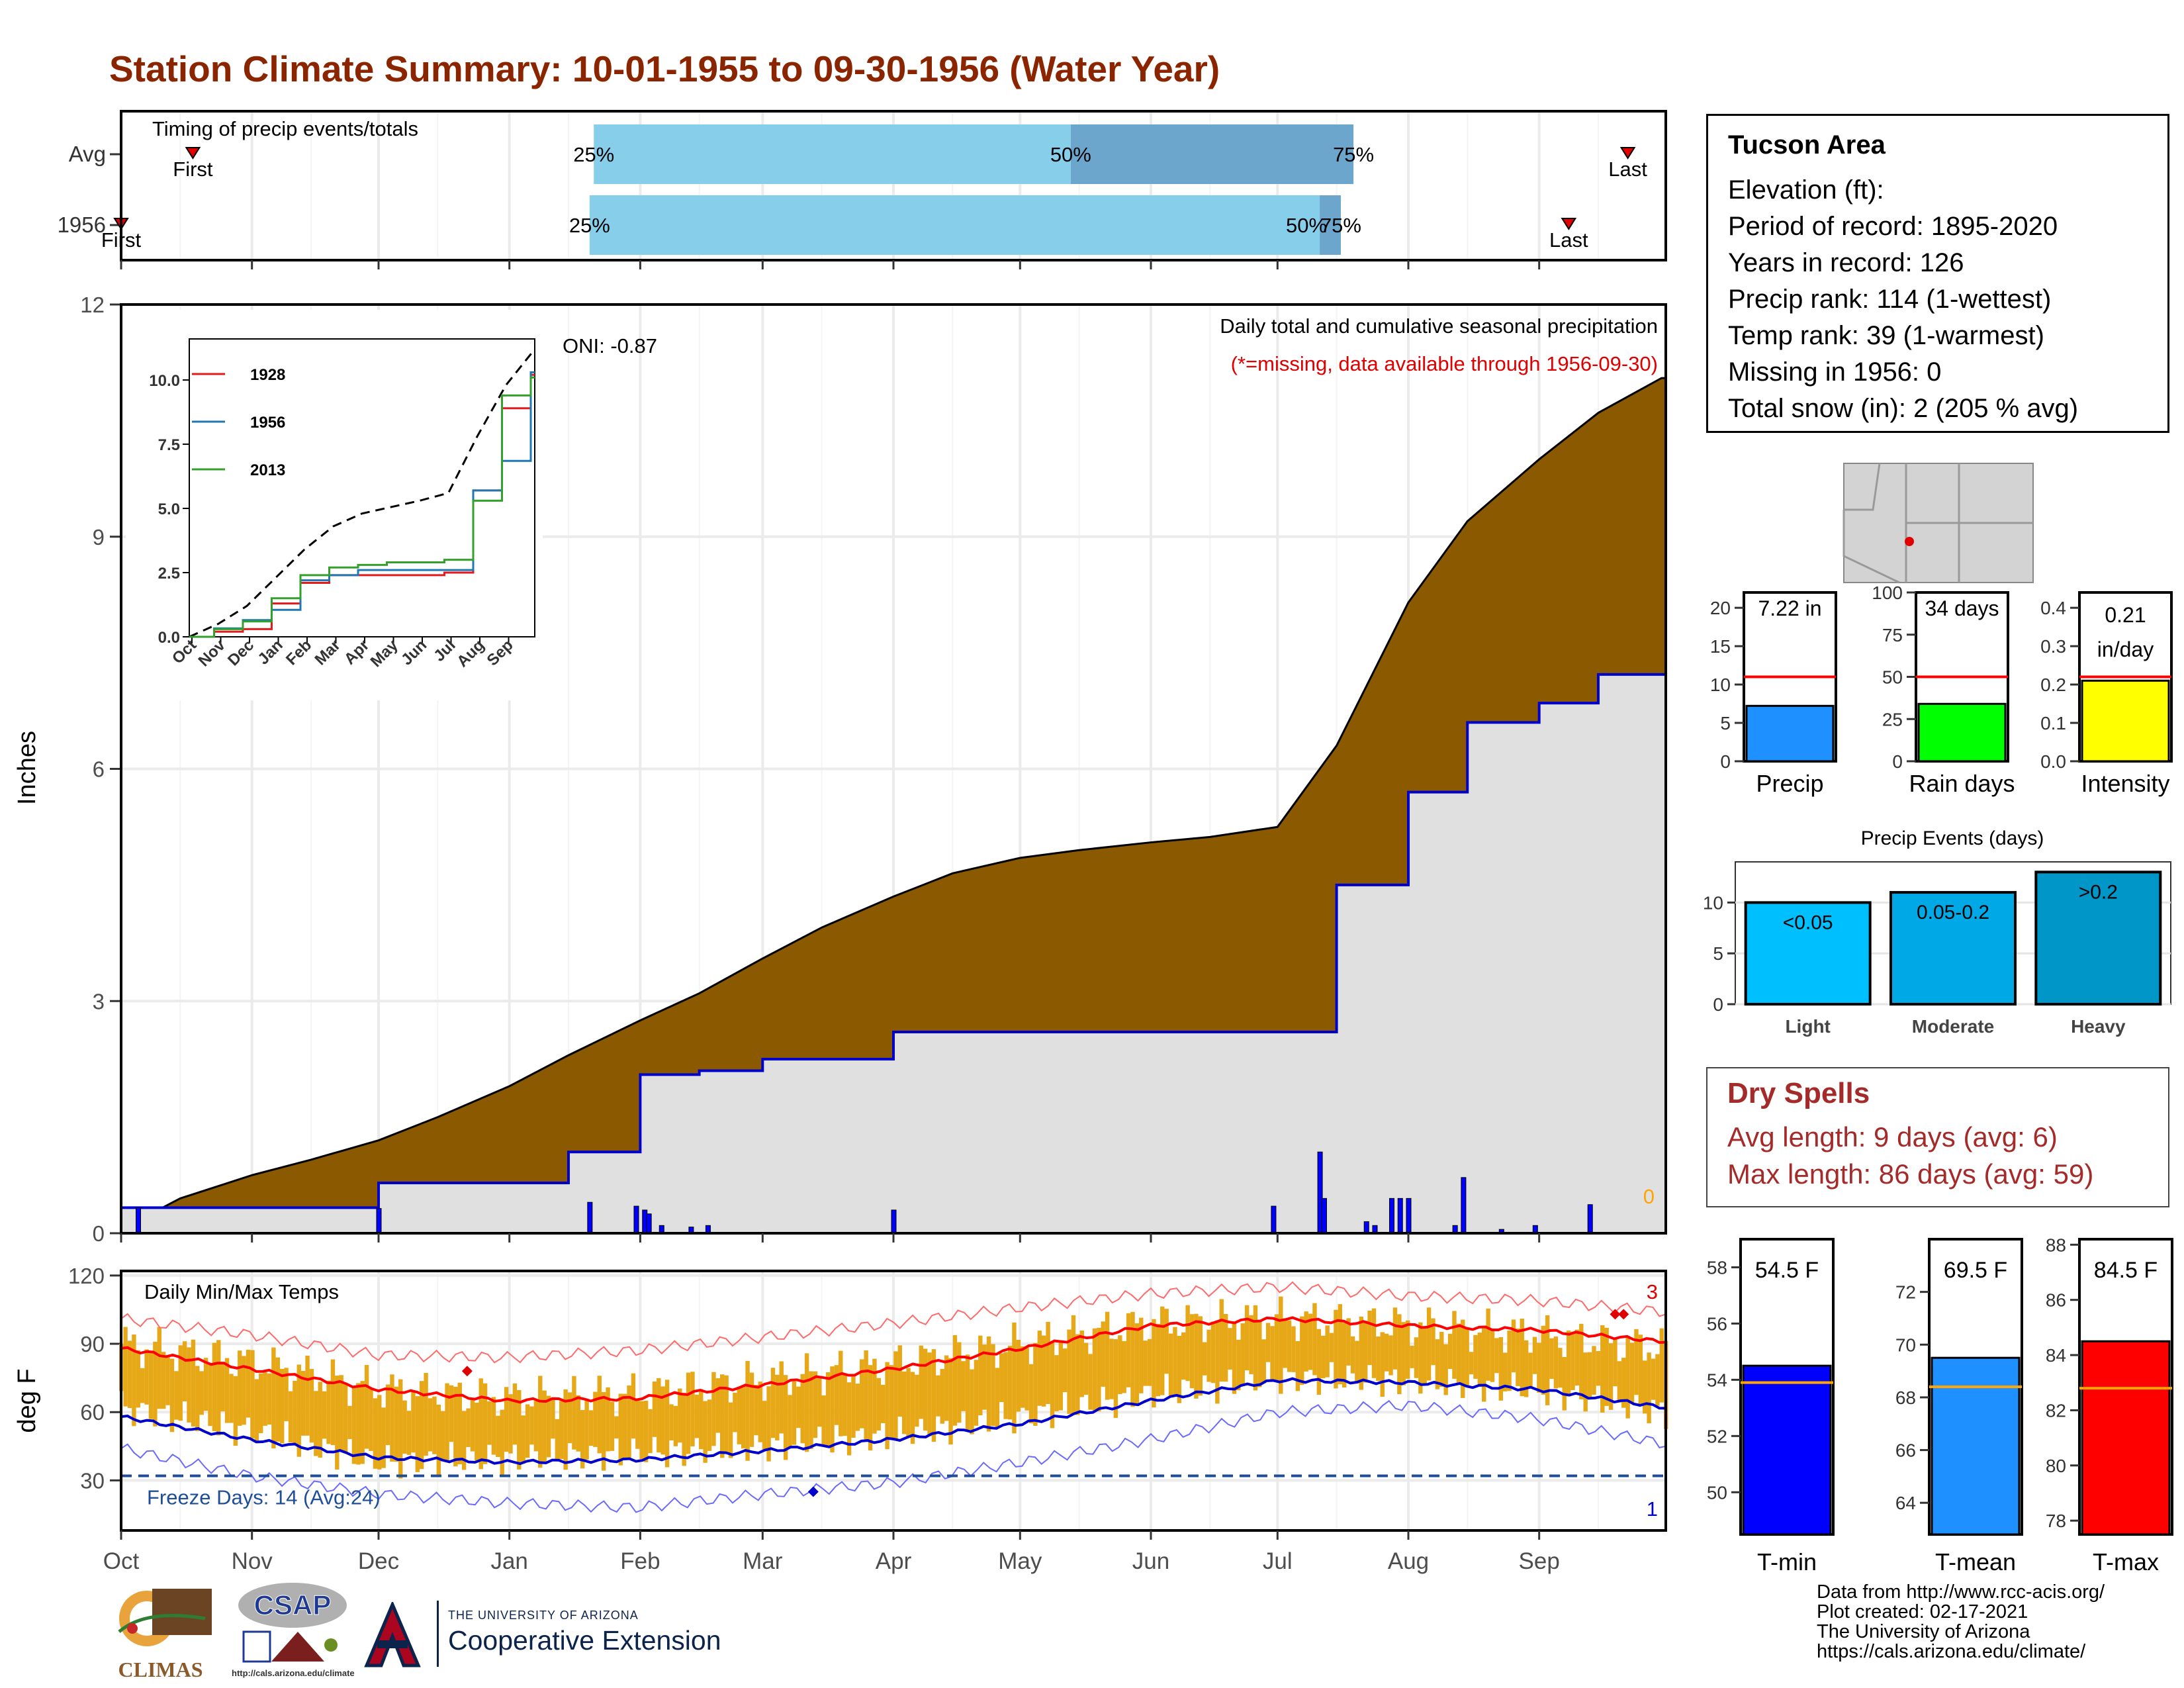 The image size is (2184, 1688). Describe the element at coordinates (1893, 226) in the screenshot. I see `station-period: Period of record: 1895-2020` at that location.